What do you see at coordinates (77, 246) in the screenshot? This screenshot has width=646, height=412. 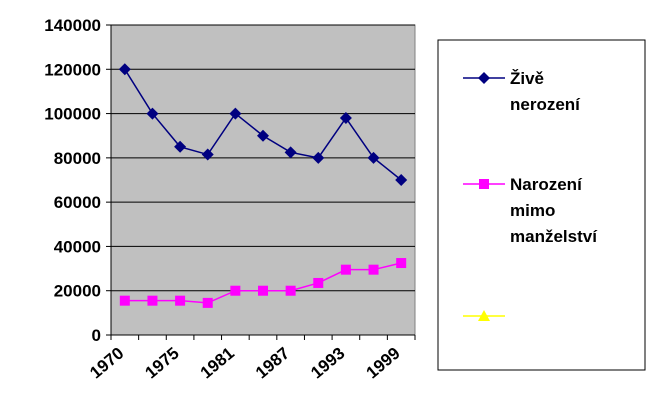 I see `y-tick-label: 40000` at bounding box center [77, 246].